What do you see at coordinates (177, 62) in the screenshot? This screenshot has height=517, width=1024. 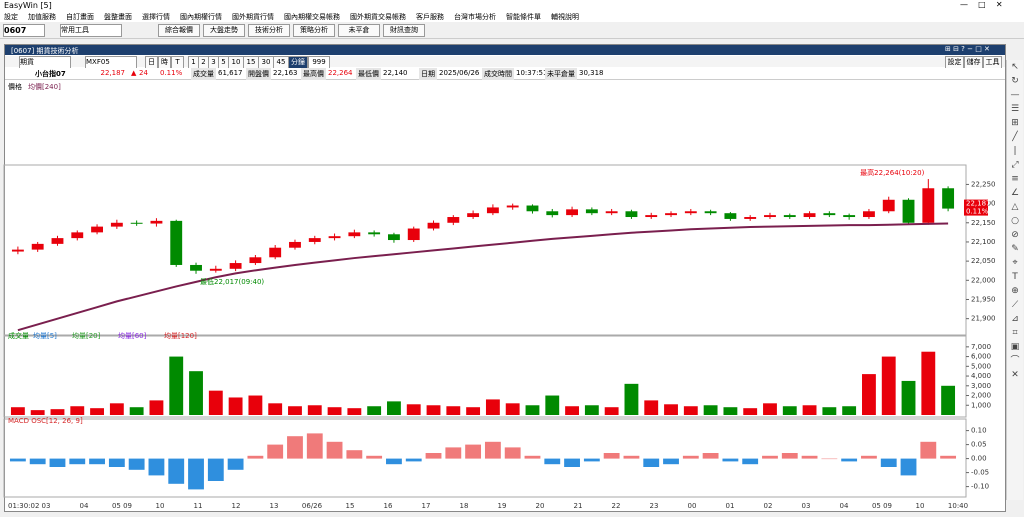 I see `mode-button: T` at bounding box center [177, 62].